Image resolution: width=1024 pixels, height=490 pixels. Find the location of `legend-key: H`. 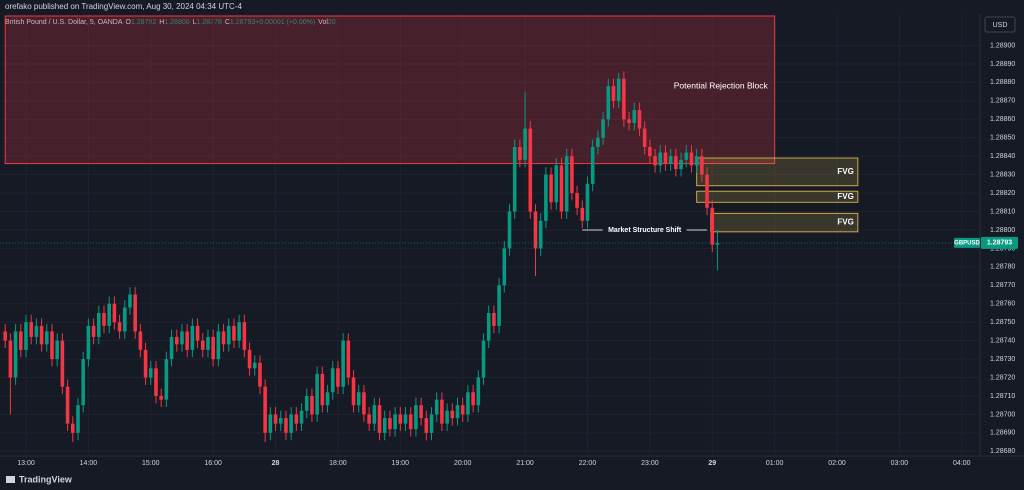

legend-key: H is located at coordinates (161, 22).